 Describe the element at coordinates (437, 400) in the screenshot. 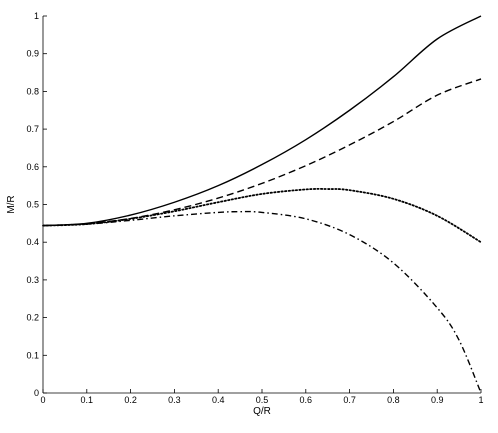

I see `x-tick-label: 0.9` at that location.